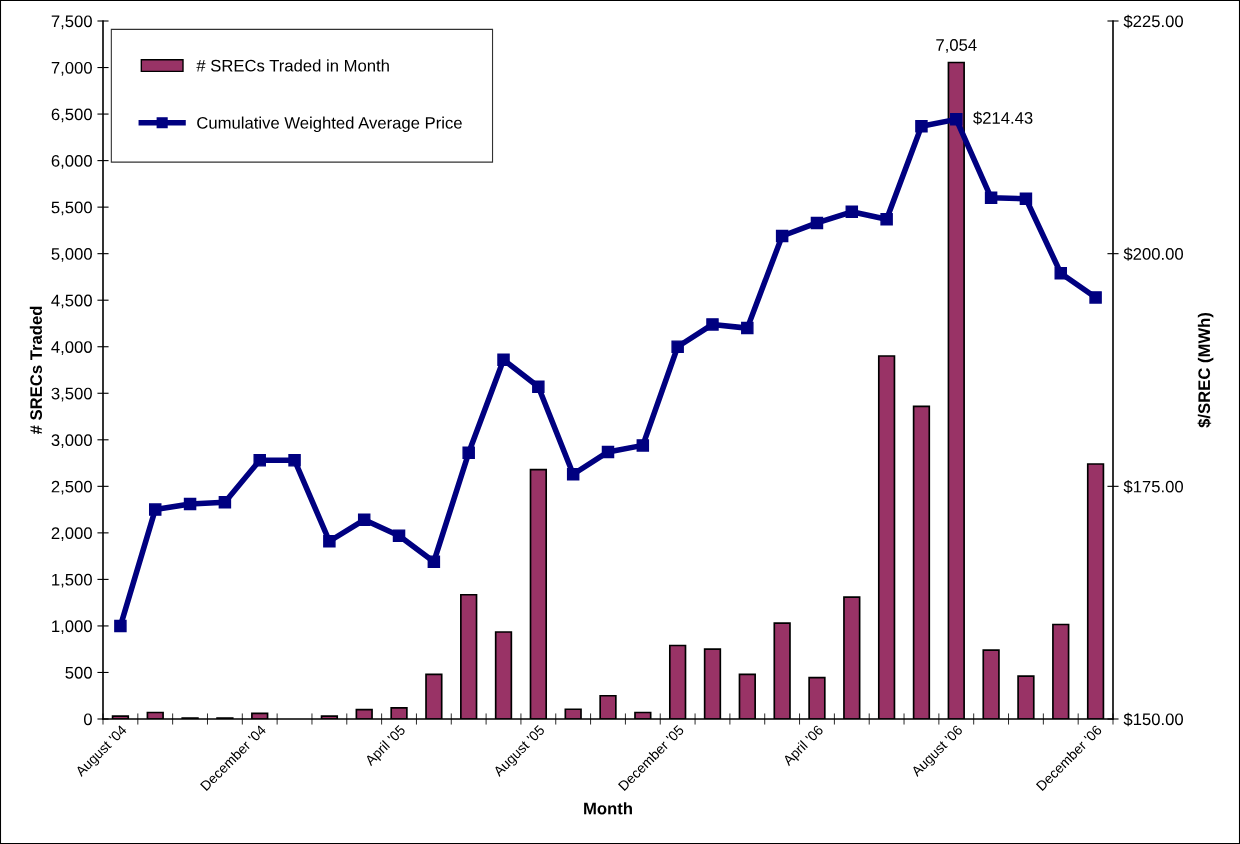  What do you see at coordinates (292, 65) in the screenshot?
I see `legend-label: # SRECs Traded in Month` at bounding box center [292, 65].